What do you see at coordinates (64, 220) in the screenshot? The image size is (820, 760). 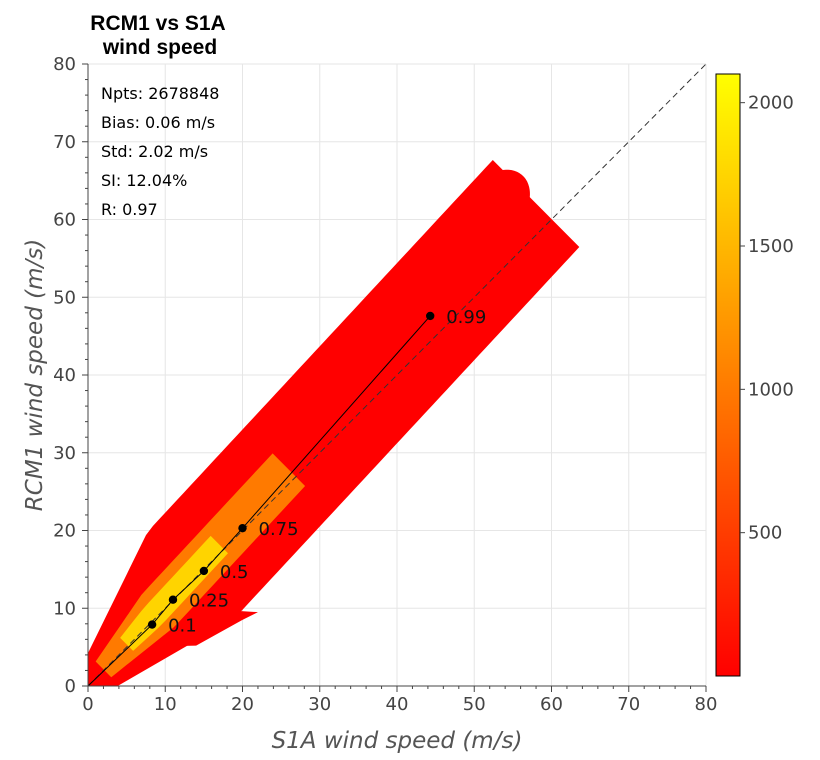 I see `y-tick-label: 60` at bounding box center [64, 220].